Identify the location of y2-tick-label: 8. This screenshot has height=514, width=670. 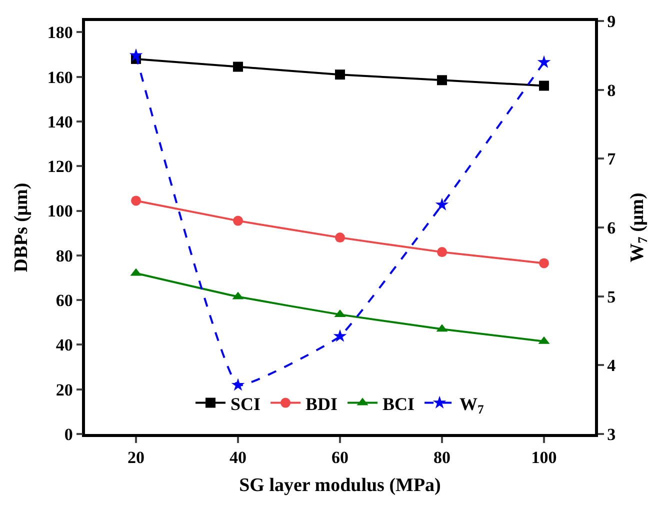
(611, 90).